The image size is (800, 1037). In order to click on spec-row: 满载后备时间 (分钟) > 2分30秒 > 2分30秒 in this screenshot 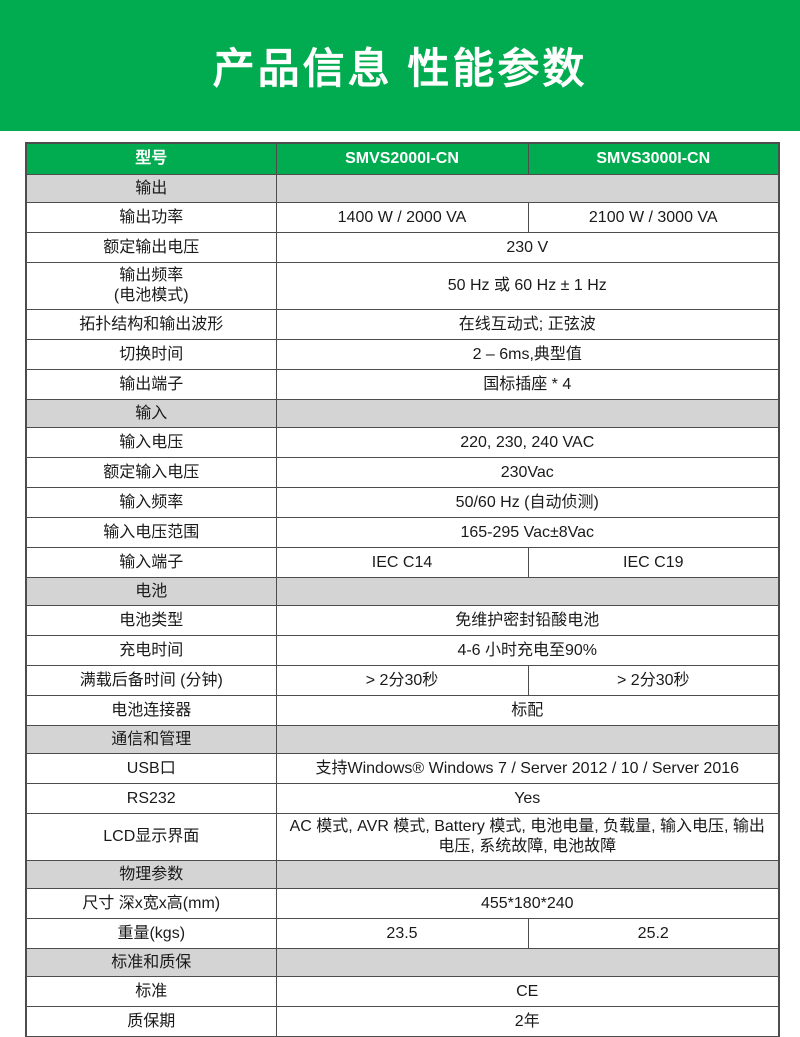, I will do `click(402, 680)`.